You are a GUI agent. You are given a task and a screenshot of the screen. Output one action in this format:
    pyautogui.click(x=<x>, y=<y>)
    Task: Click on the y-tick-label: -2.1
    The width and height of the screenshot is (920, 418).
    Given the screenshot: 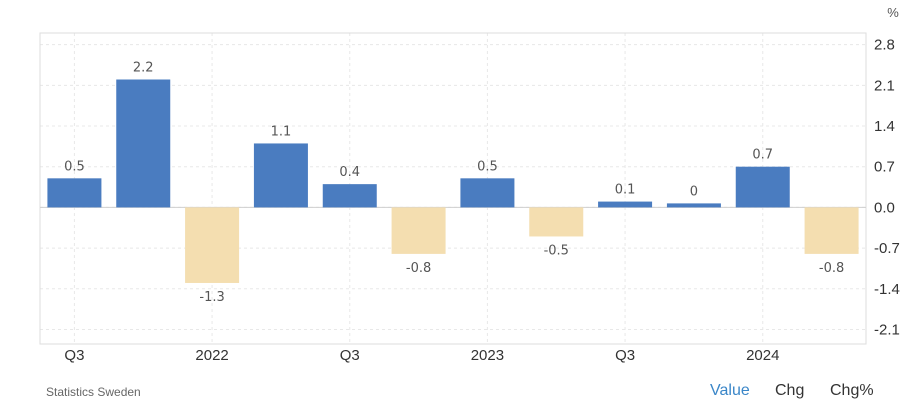 What is the action you would take?
    pyautogui.click(x=887, y=329)
    